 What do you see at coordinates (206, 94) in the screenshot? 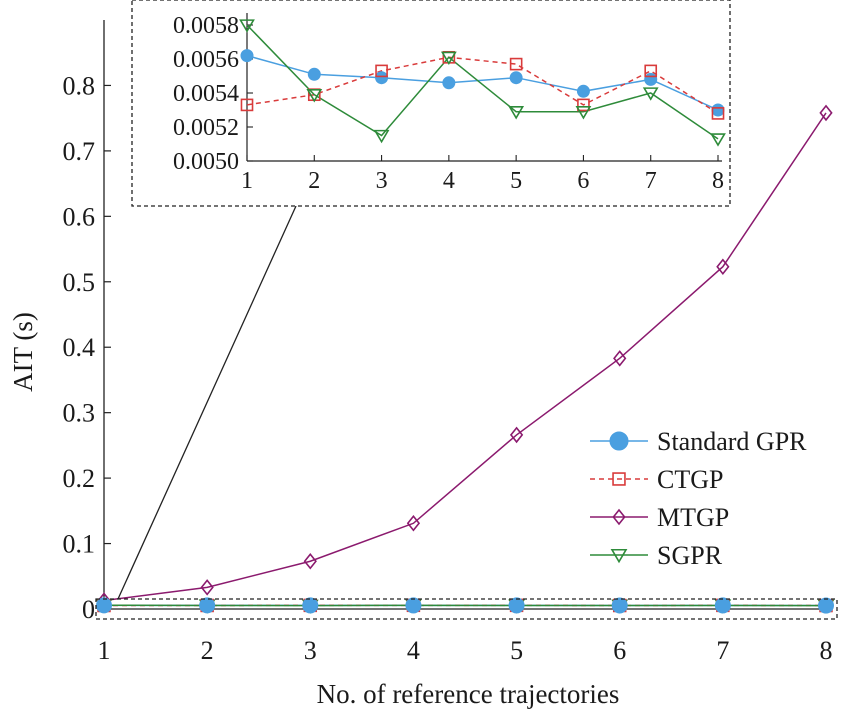
I see `inset-y-tick-label: 0.0054` at bounding box center [206, 94].